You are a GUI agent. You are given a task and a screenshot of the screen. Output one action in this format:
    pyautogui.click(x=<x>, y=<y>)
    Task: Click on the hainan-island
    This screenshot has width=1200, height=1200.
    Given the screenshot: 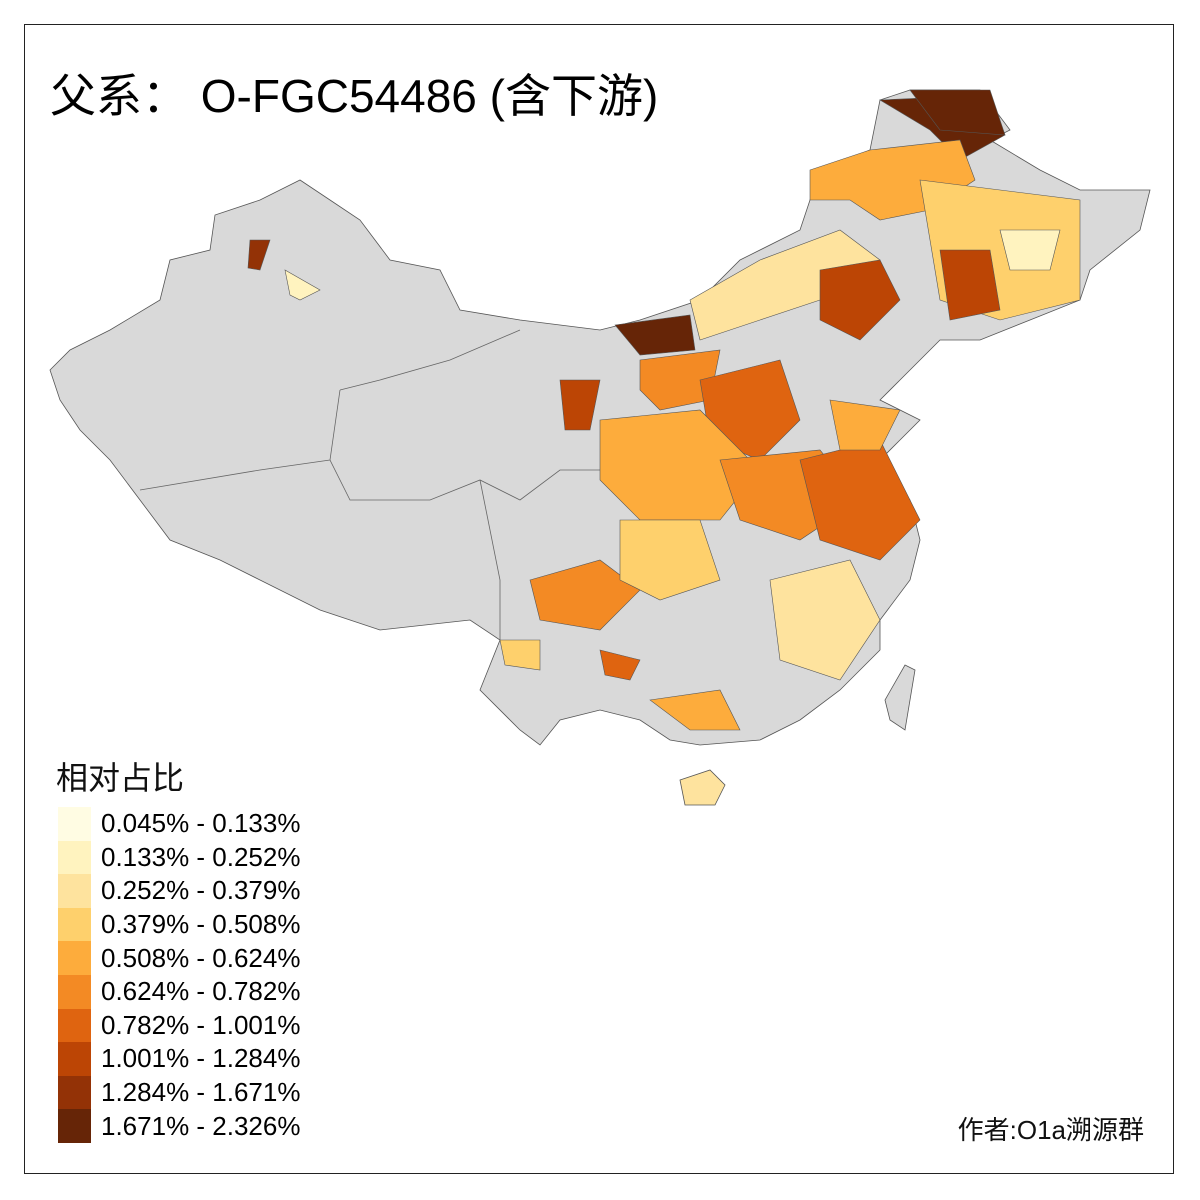 What is the action you would take?
    pyautogui.click(x=702, y=787)
    